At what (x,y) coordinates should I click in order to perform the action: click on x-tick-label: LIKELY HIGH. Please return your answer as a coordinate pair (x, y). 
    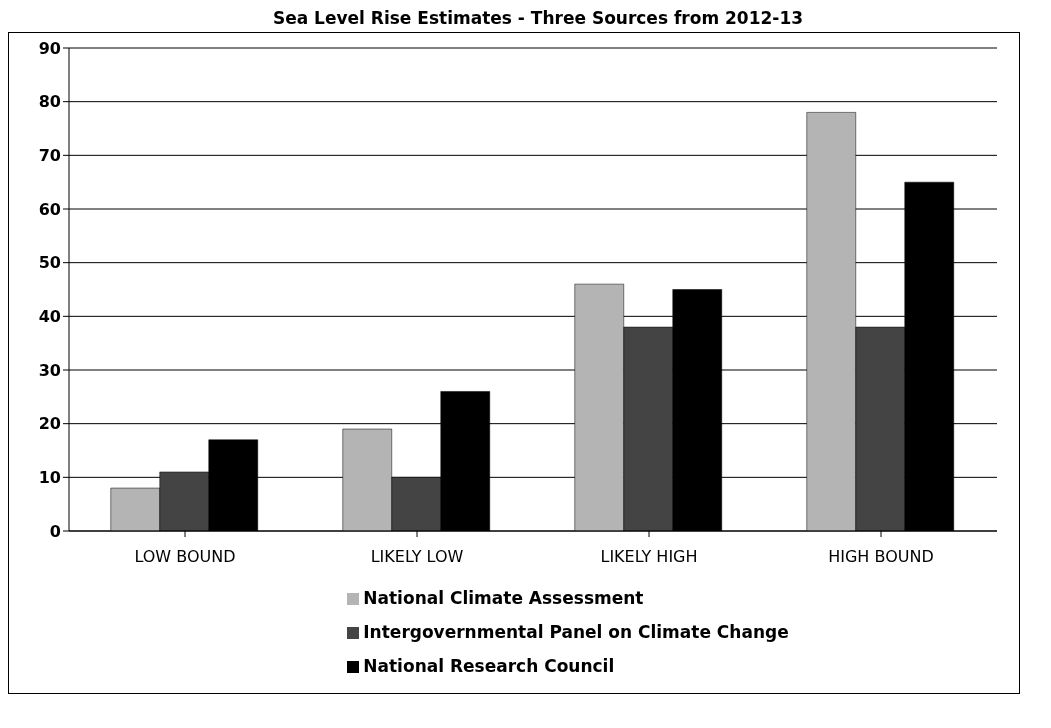
    Looking at the image, I should click on (649, 557).